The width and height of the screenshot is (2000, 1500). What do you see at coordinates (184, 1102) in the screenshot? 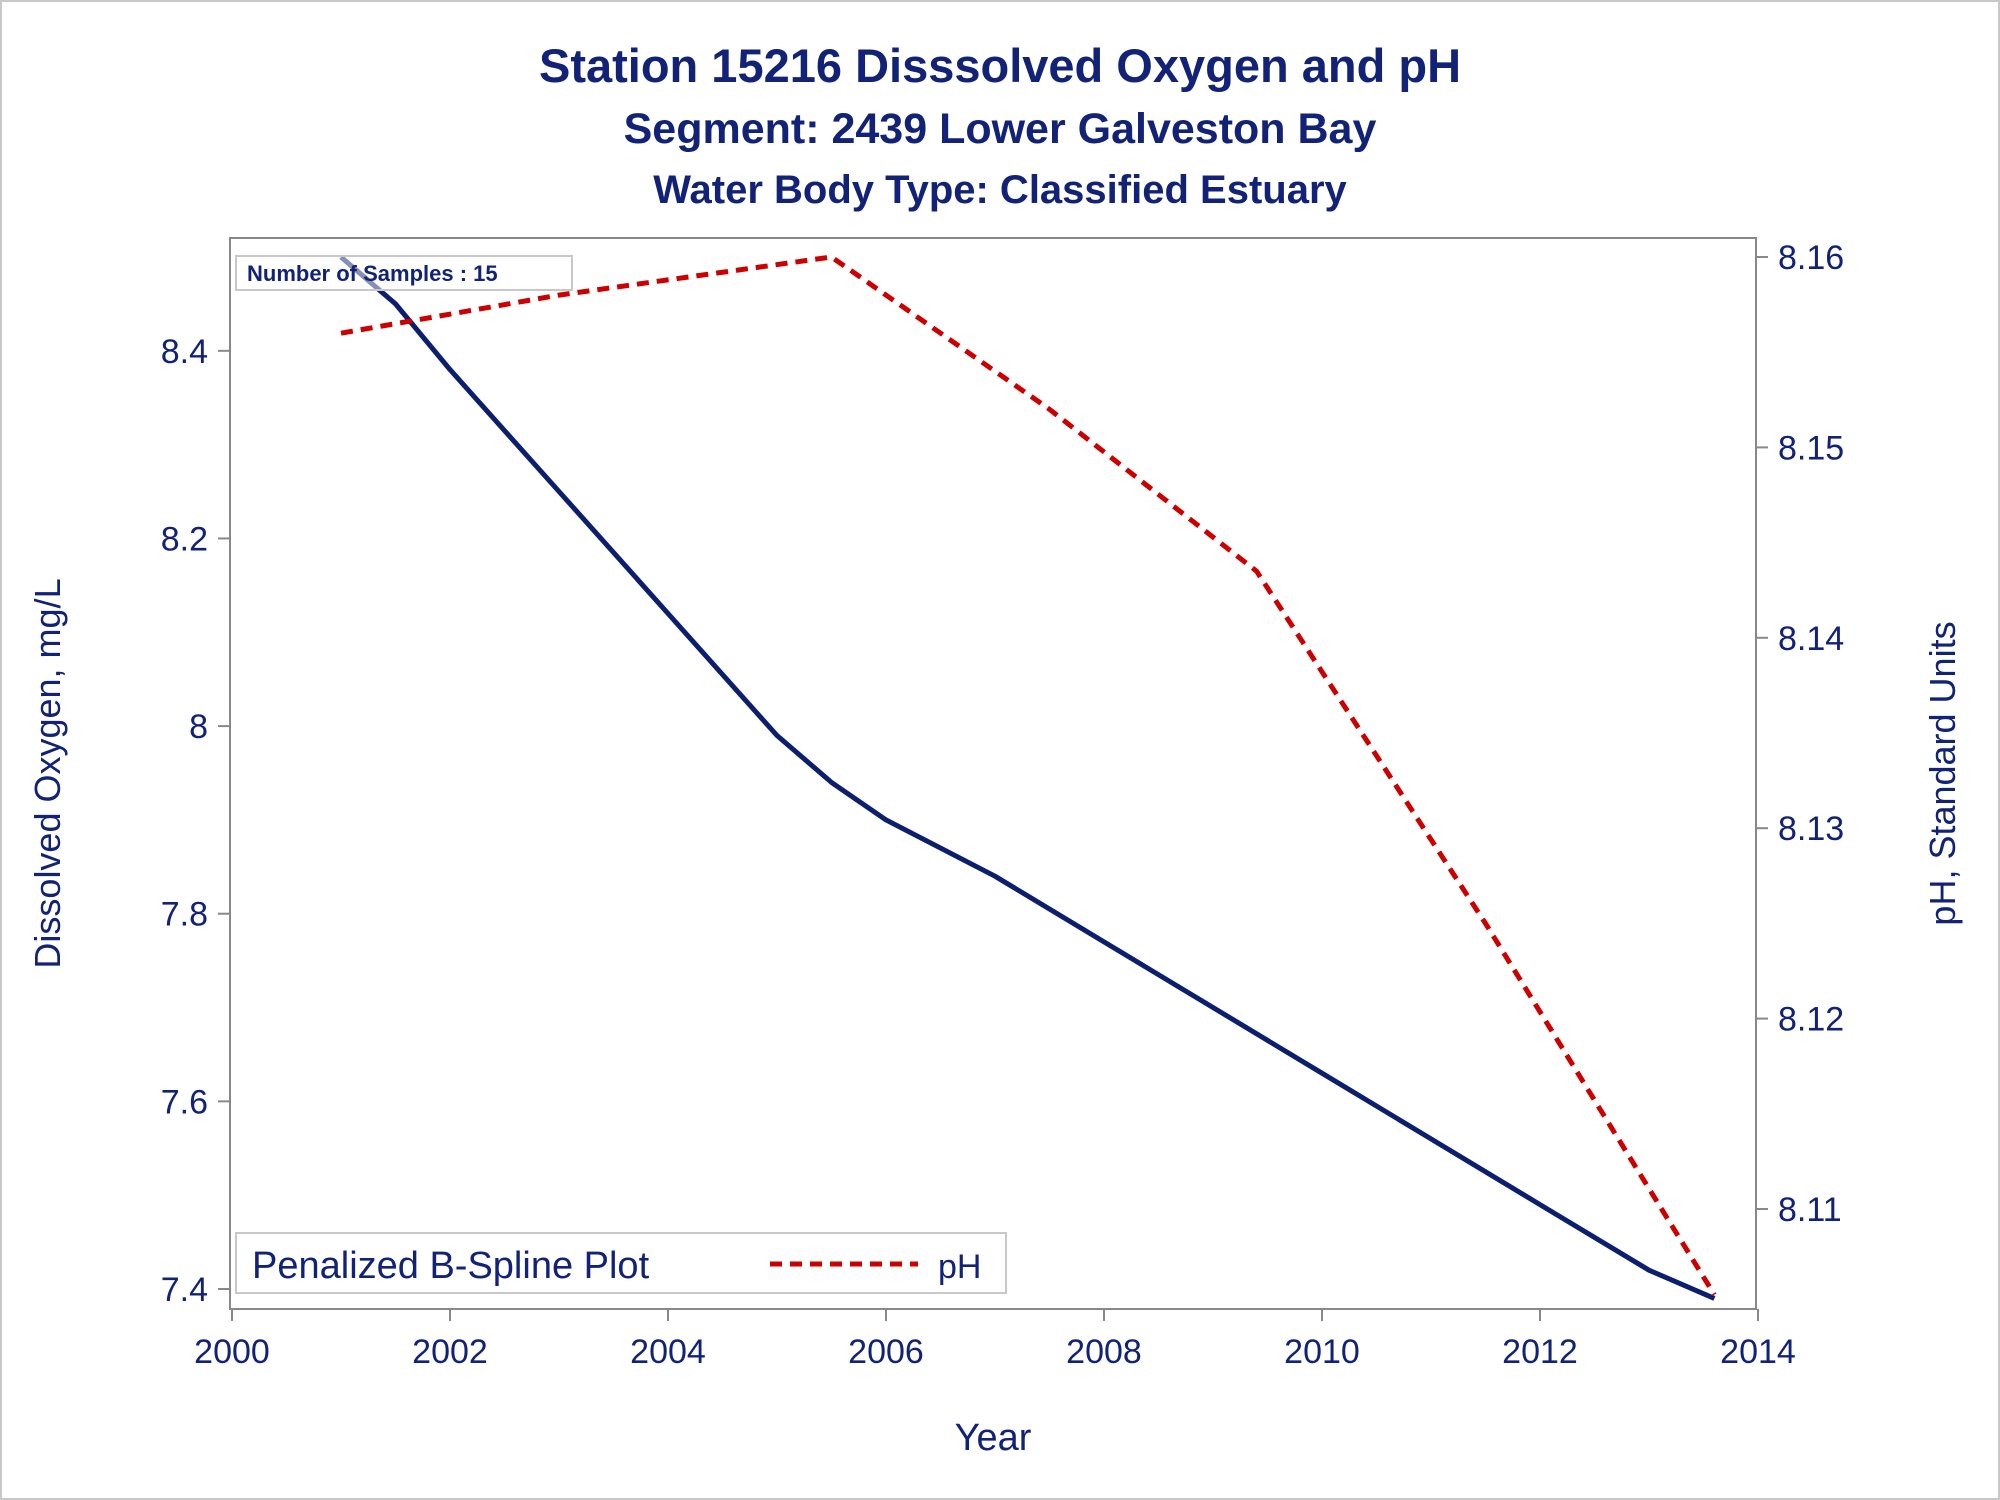
I see `y-tick-label: 7.6` at bounding box center [184, 1102].